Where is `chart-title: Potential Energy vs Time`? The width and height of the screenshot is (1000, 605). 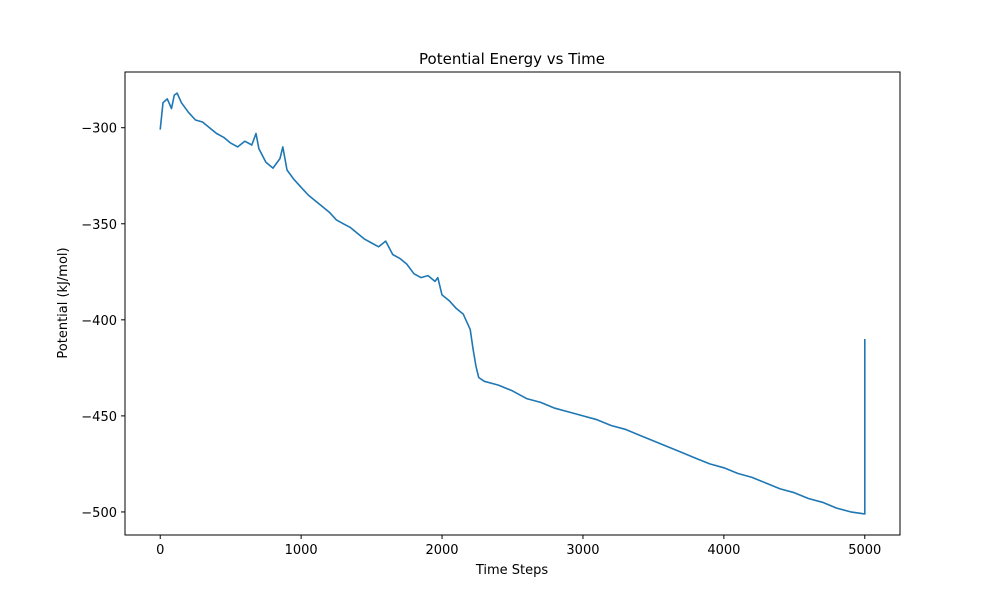
chart-title: Potential Energy vs Time is located at coordinates (512, 59).